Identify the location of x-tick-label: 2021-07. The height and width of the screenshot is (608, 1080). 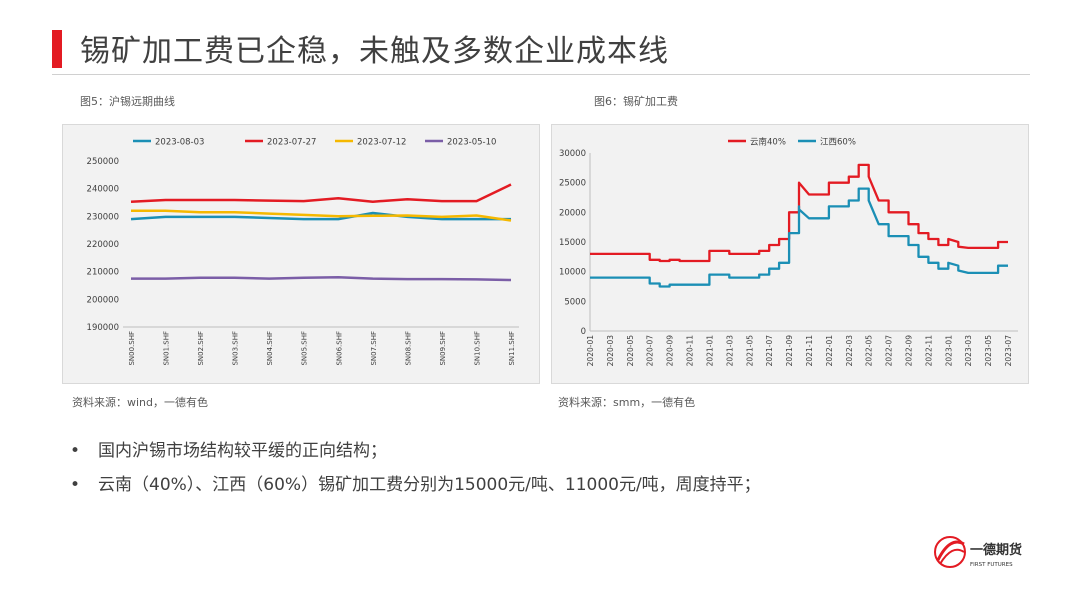
(769, 351).